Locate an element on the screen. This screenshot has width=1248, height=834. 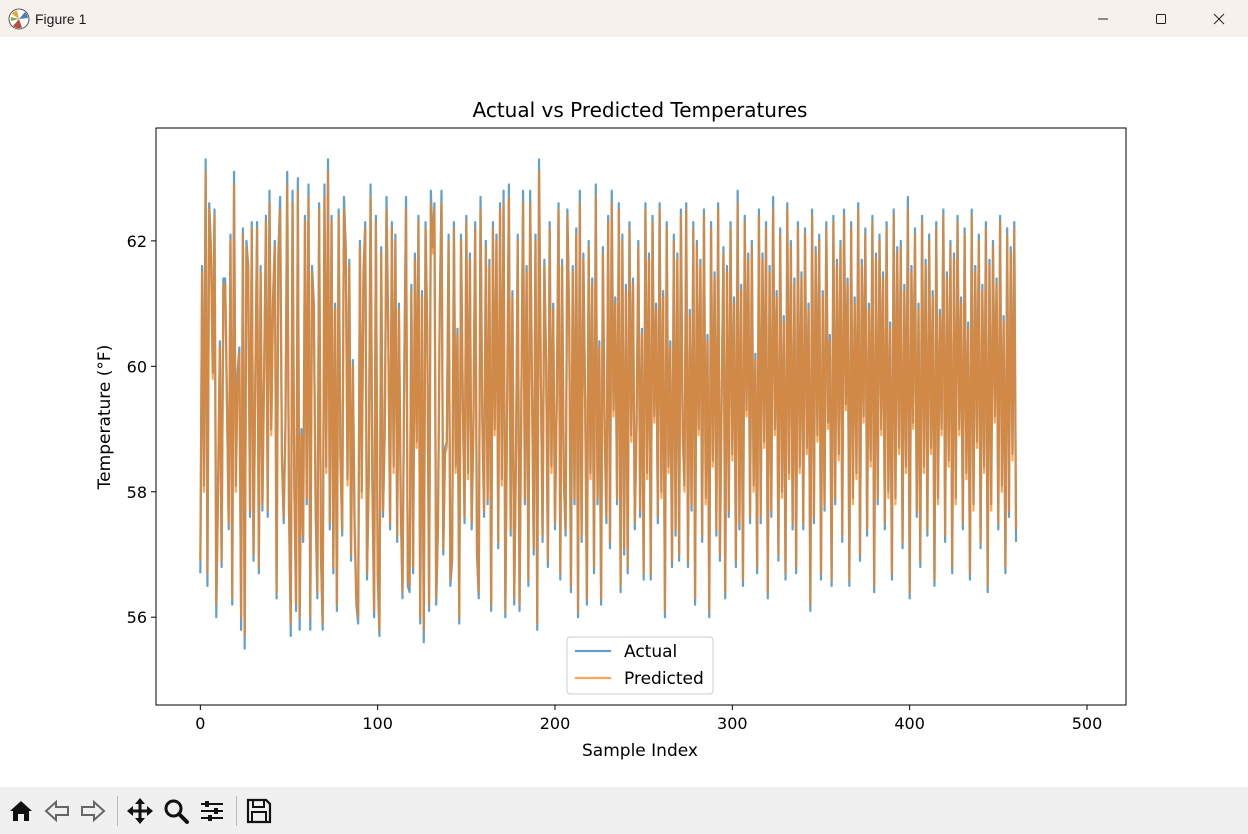
x-tick-label: 400 is located at coordinates (909, 723).